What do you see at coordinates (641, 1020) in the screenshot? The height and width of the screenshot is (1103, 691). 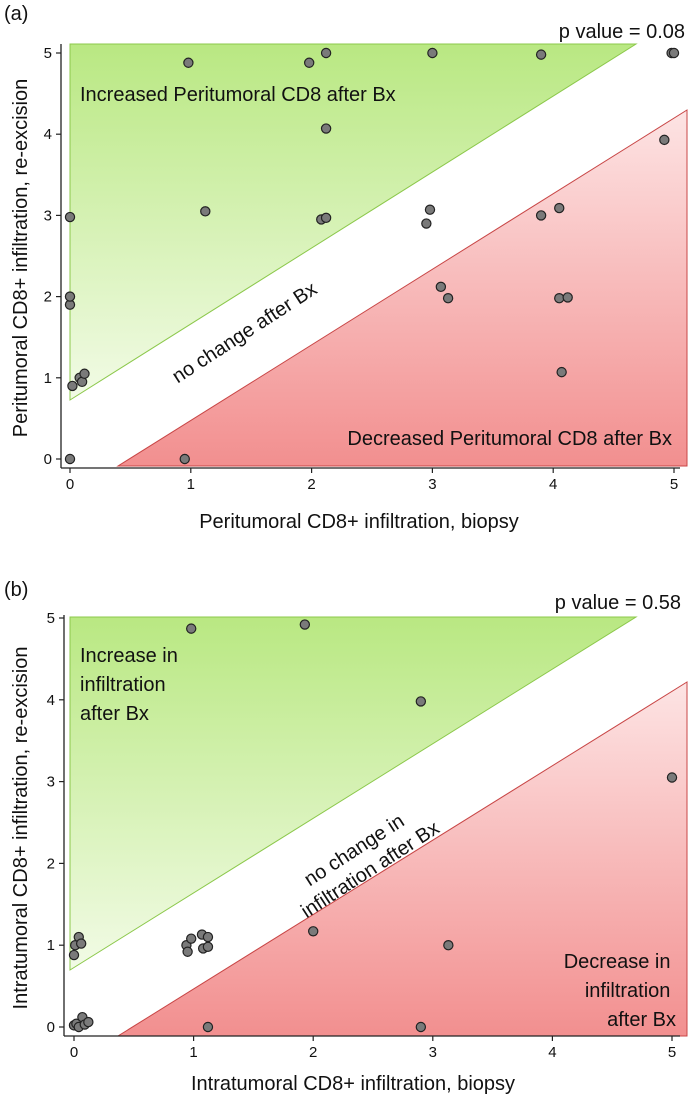 I see `panel-b-decrease-label-line-3: after Bx` at bounding box center [641, 1020].